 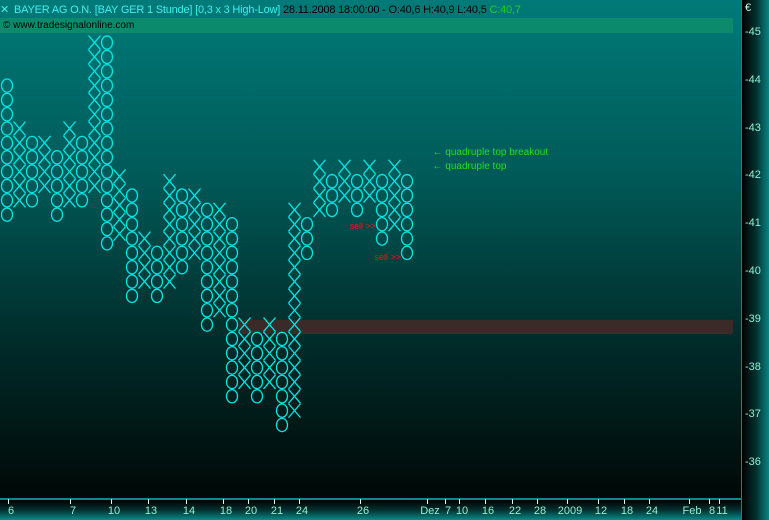 What do you see at coordinates (462, 511) in the screenshot?
I see `x-tick-label: 10` at bounding box center [462, 511].